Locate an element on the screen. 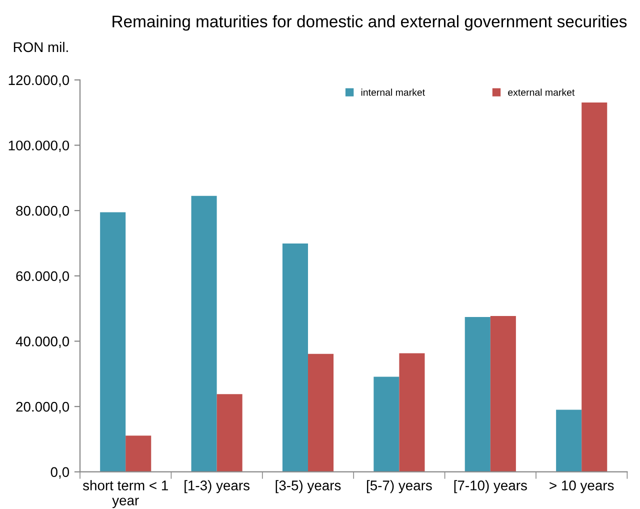 This screenshot has width=640, height=509. y-tick-label: 40.000,0 is located at coordinates (43, 342).